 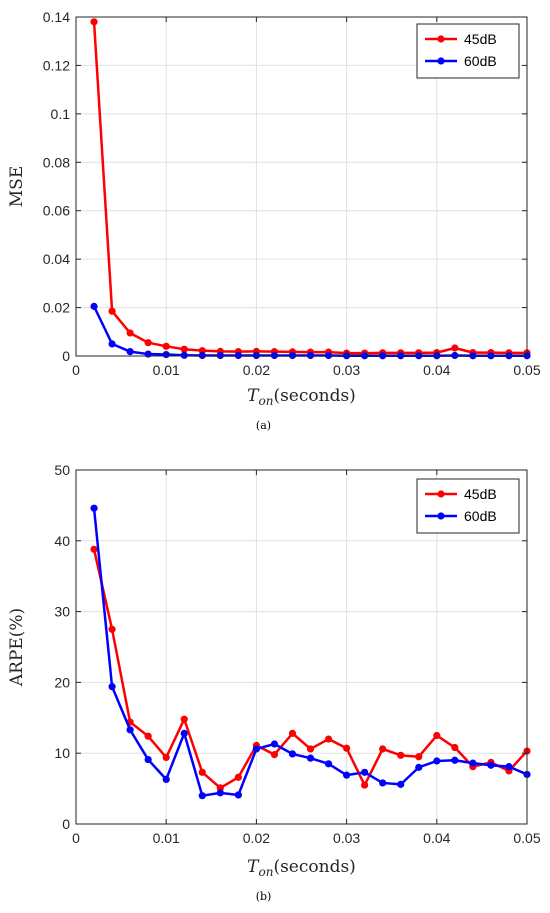 What do you see at coordinates (62, 682) in the screenshot?
I see `y-tick-label: 20` at bounding box center [62, 682].